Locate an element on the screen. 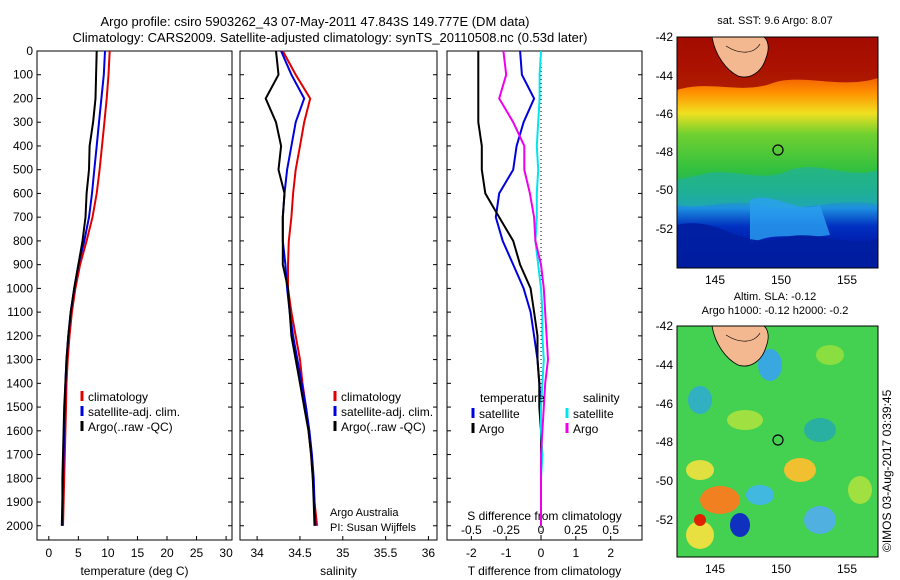  sla-map-frame is located at coordinates (777, 441).